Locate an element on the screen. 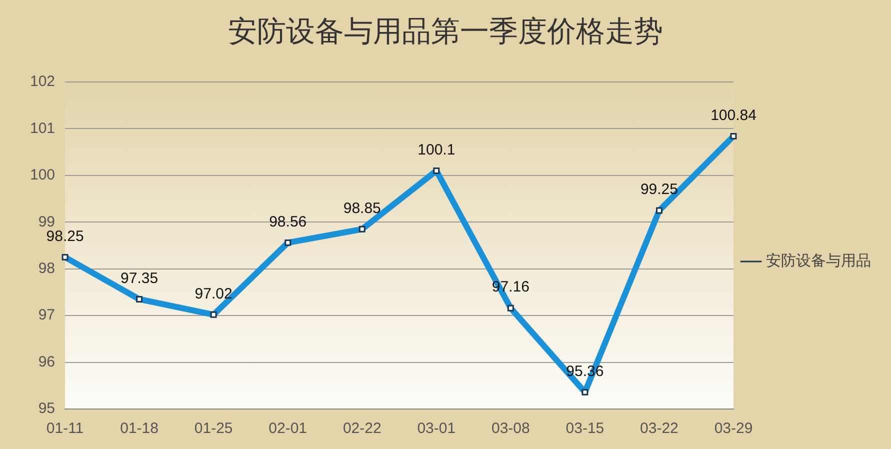  y-tick-label: 99 is located at coordinates (47, 221).